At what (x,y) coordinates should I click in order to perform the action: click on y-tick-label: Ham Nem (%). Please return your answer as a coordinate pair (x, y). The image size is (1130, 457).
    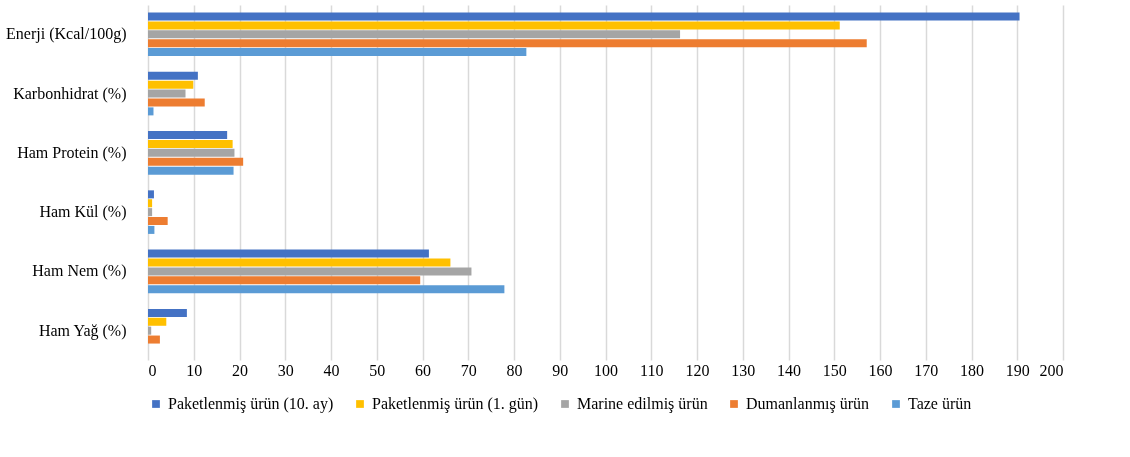
    Looking at the image, I should click on (79, 271).